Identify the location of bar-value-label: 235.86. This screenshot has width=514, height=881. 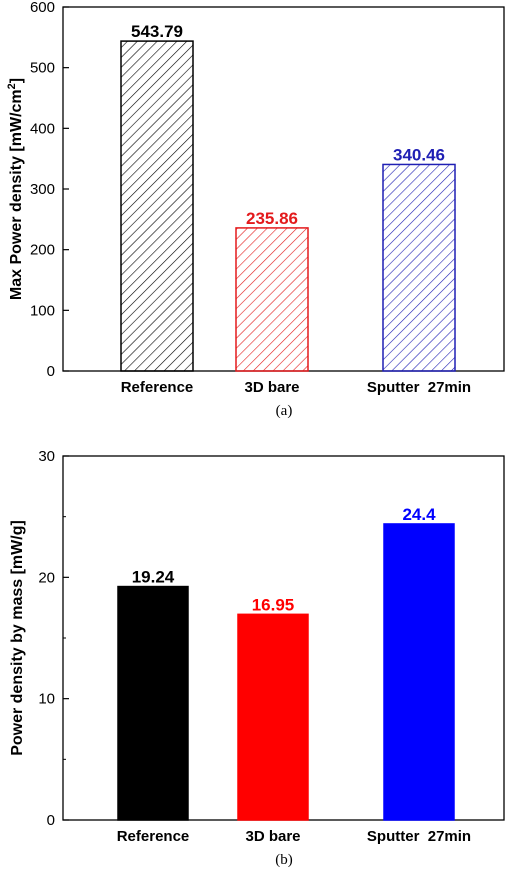
(272, 218).